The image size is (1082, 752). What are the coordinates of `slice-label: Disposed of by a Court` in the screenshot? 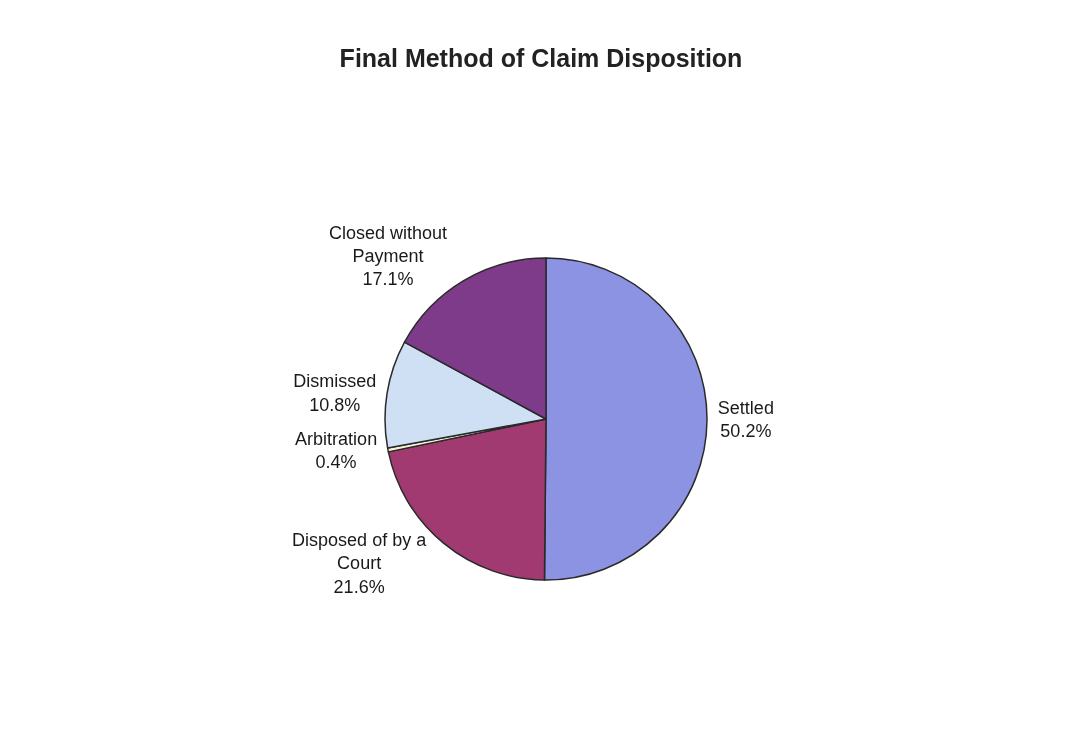 It's located at (360, 552).